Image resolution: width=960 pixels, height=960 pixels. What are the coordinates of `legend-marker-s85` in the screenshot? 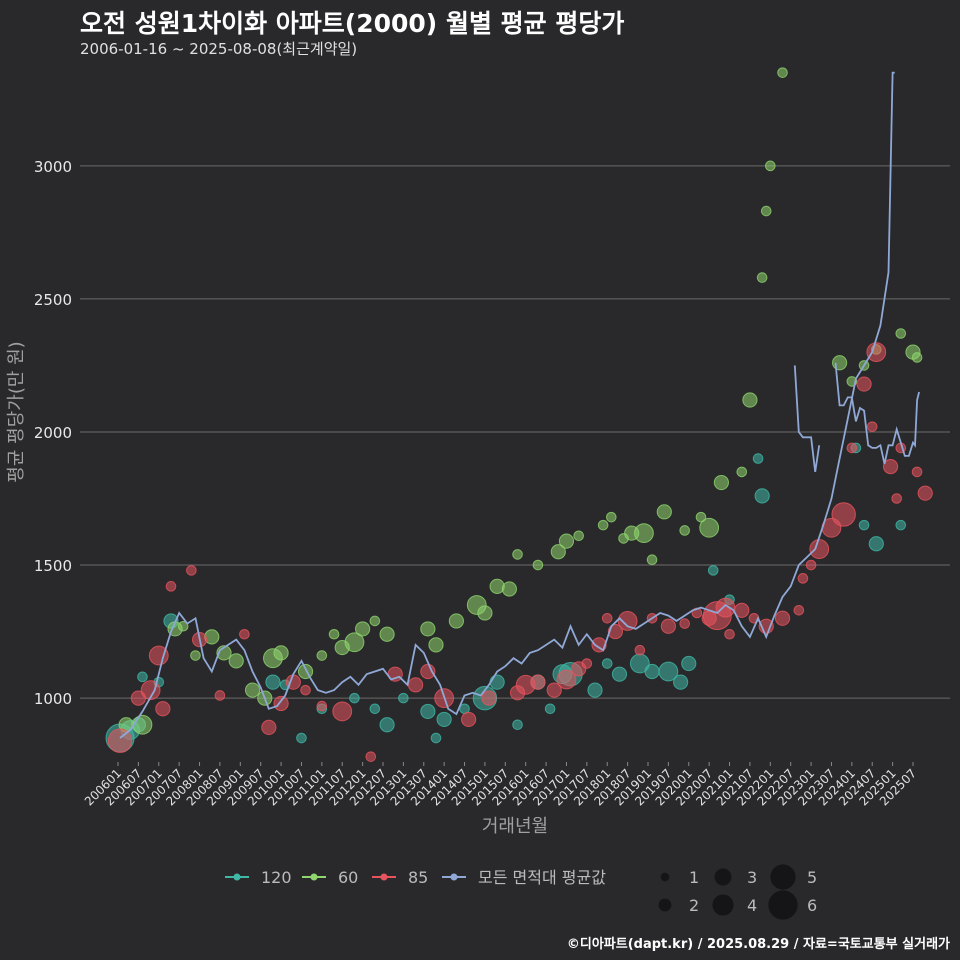 It's located at (384, 877).